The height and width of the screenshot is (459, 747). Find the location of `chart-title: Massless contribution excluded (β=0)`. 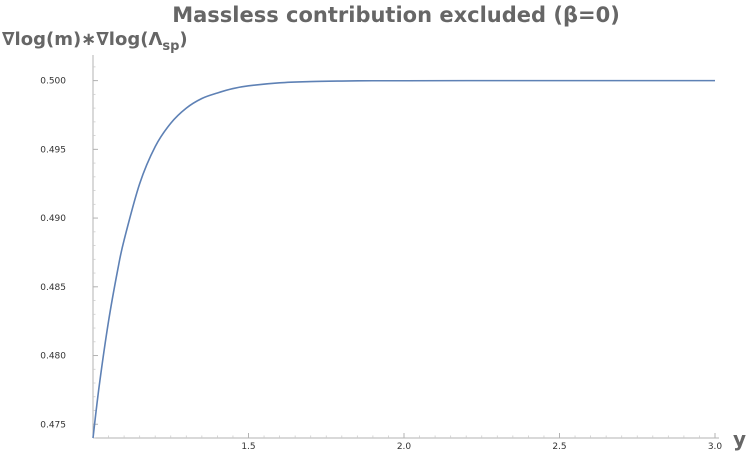

chart-title: Massless contribution excluded (β=0) is located at coordinates (396, 15).